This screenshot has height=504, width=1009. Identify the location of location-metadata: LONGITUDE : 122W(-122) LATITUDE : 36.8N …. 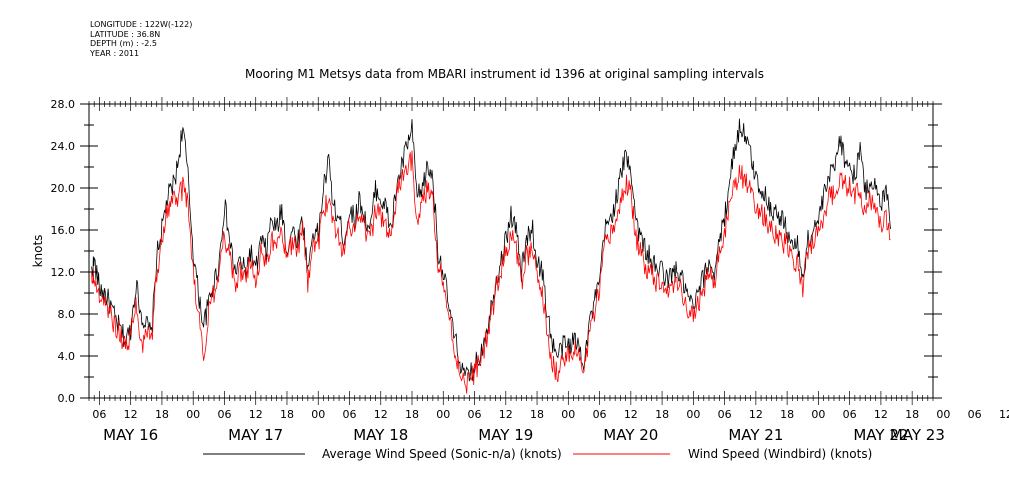
(141, 39).